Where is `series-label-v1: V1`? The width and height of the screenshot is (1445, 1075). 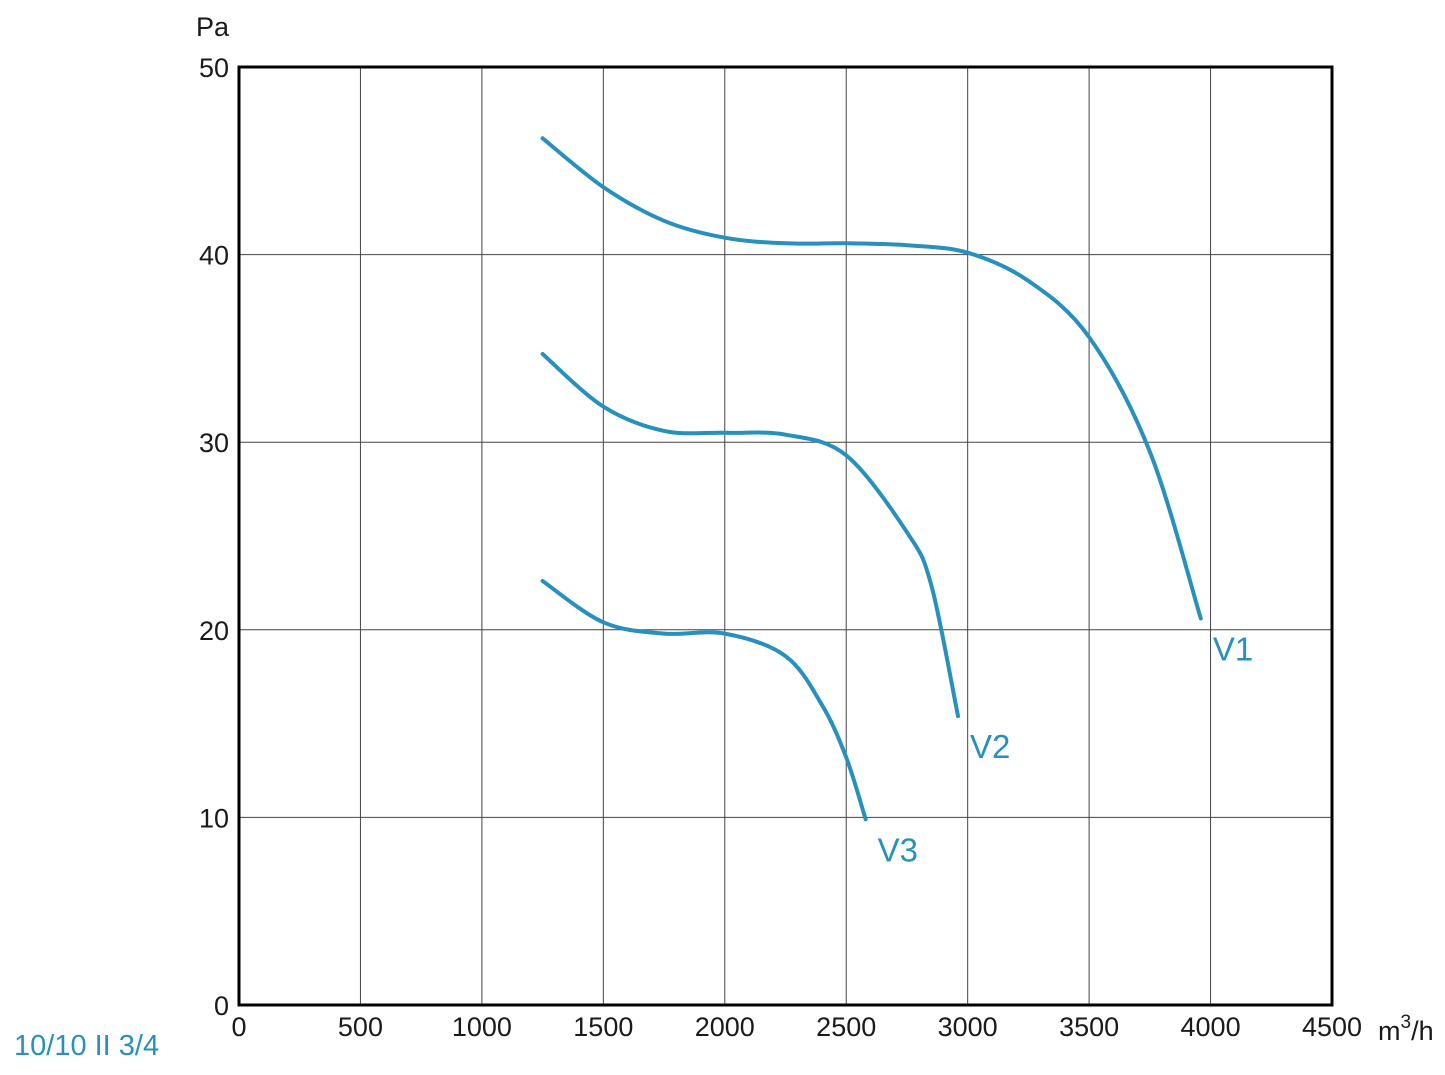
series-label-v1: V1 is located at coordinates (1233, 649).